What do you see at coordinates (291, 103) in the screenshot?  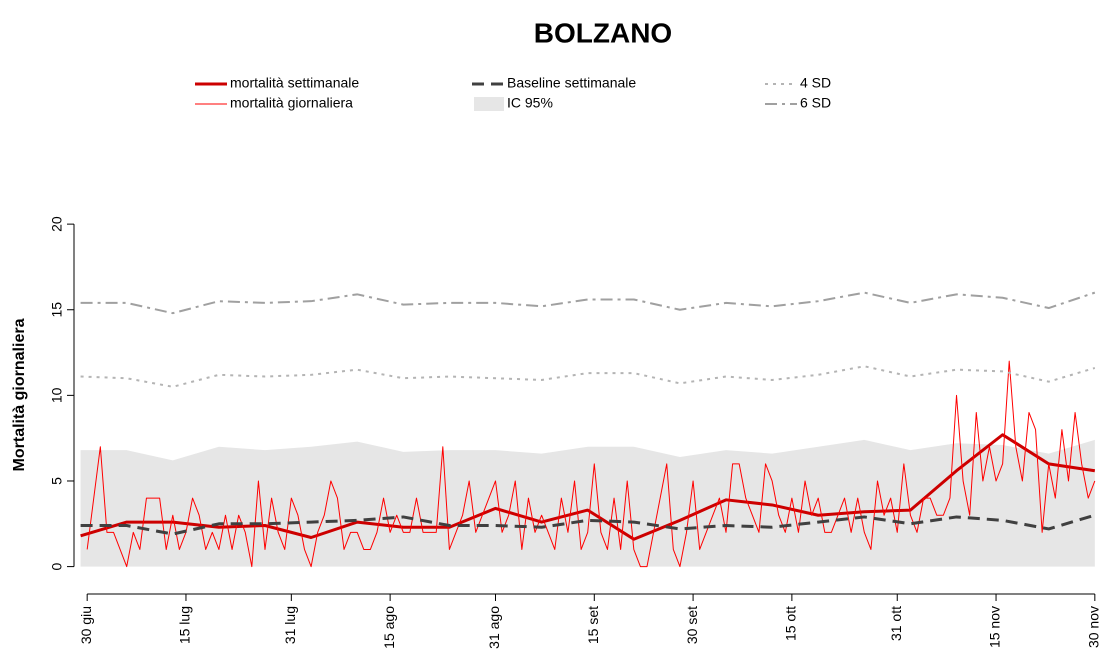 I see `legend-label: mortalità giornaliera` at bounding box center [291, 103].